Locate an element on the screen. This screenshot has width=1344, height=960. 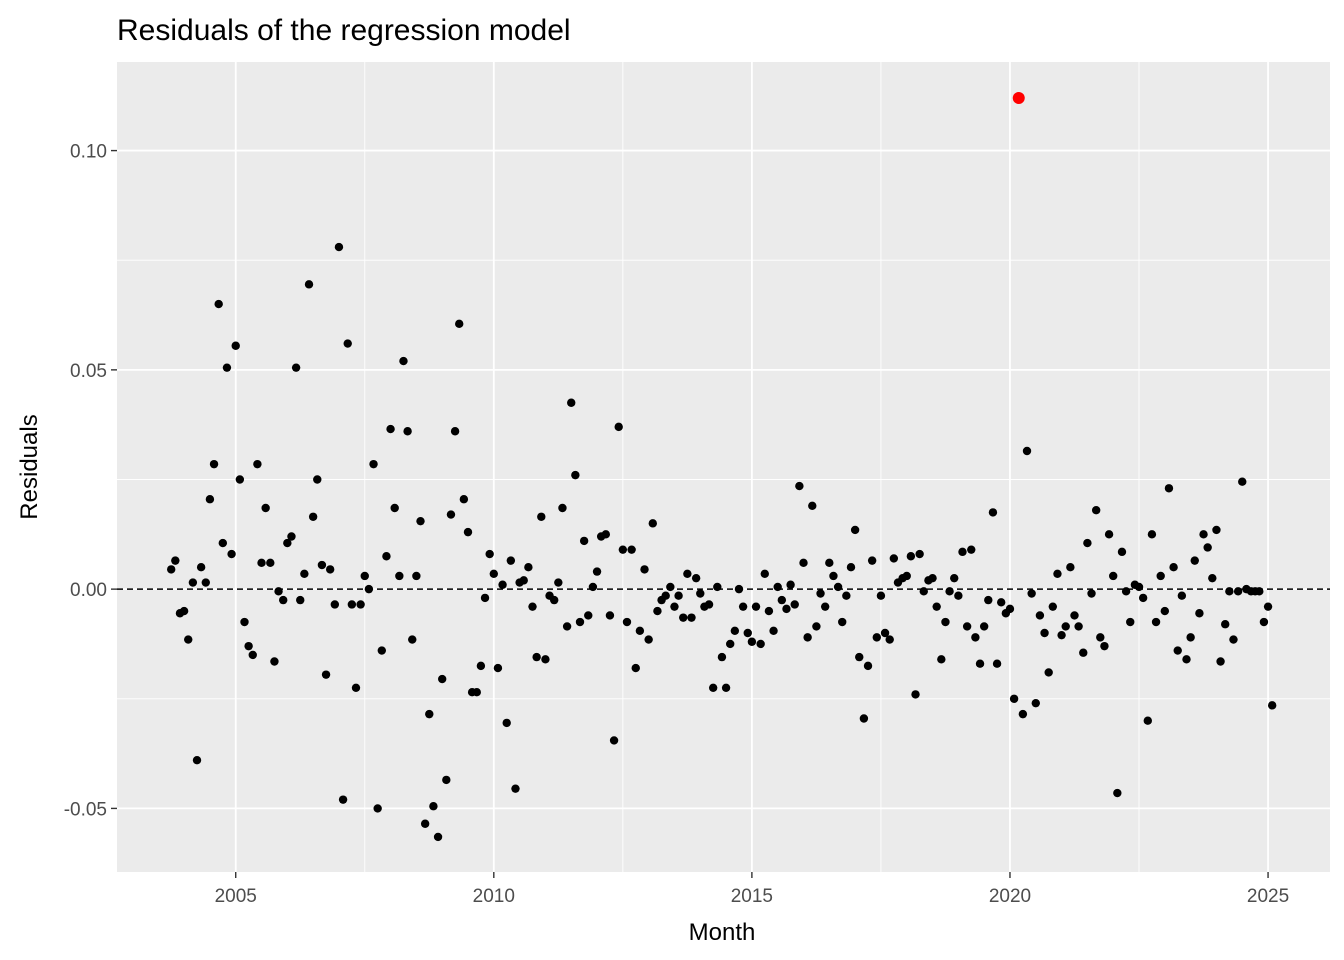
y-tick-label: -0.05 is located at coordinates (85, 809).